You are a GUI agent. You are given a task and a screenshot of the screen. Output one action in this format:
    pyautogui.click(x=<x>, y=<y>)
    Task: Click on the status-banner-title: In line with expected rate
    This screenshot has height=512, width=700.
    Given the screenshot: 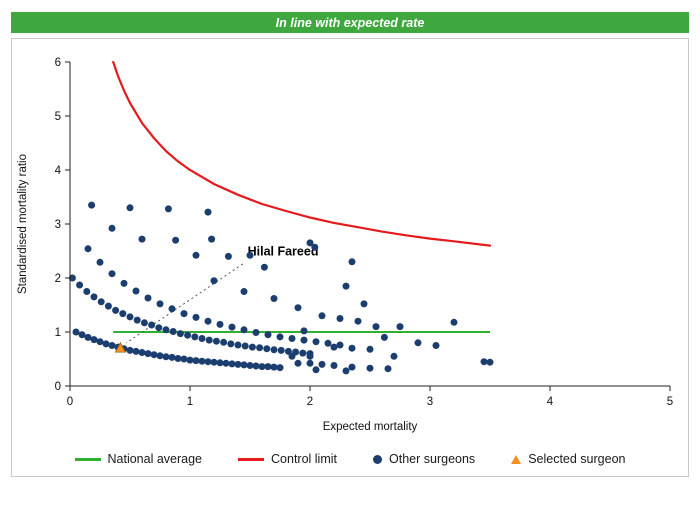 What is the action you would take?
    pyautogui.click(x=350, y=22)
    